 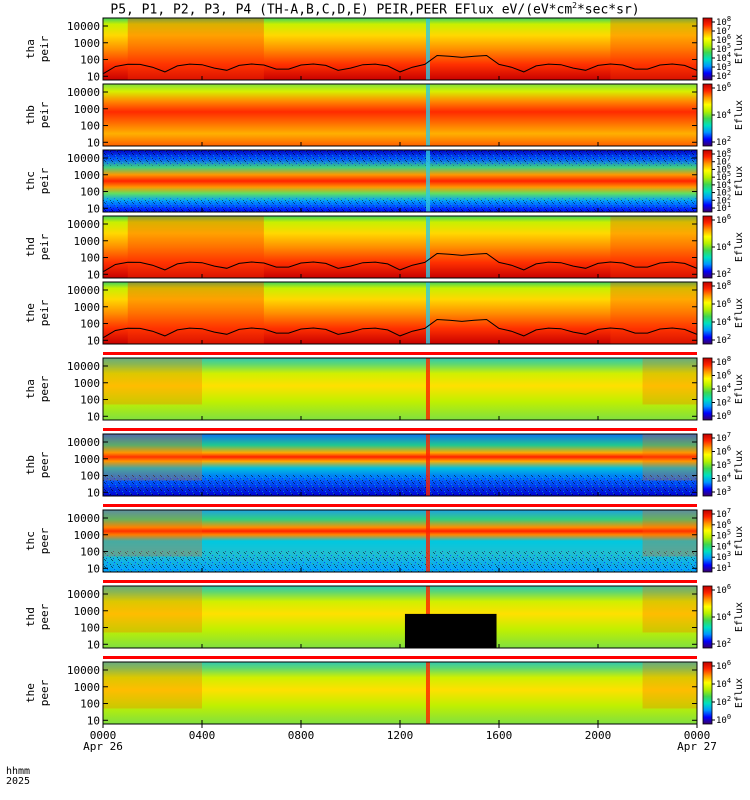 I want to click on panel-thc-peer-ylabel-species: peer, so click(x=44, y=540).